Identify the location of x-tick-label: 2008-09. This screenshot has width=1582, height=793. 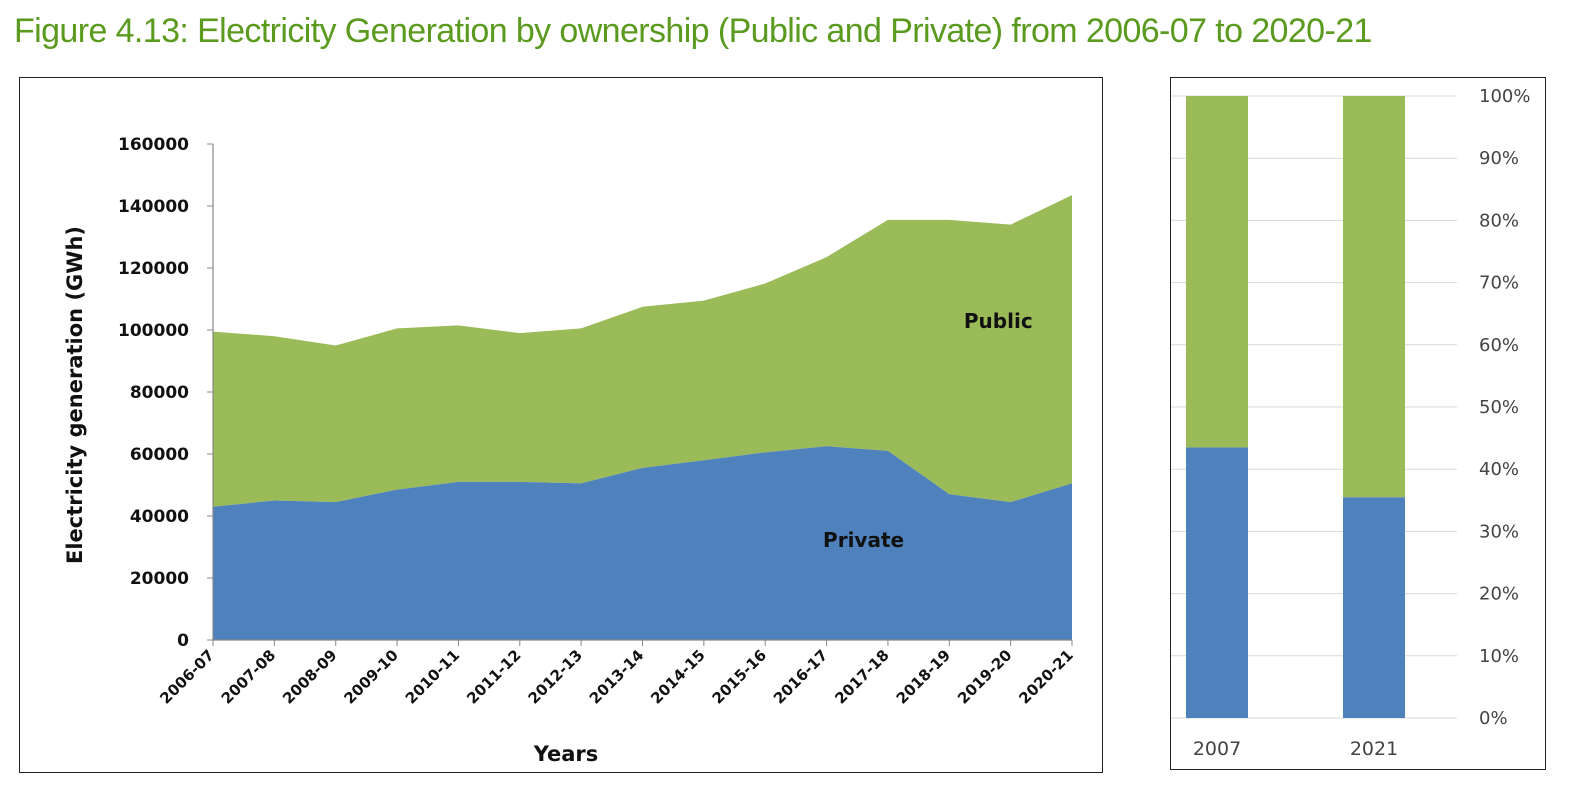
(309, 676).